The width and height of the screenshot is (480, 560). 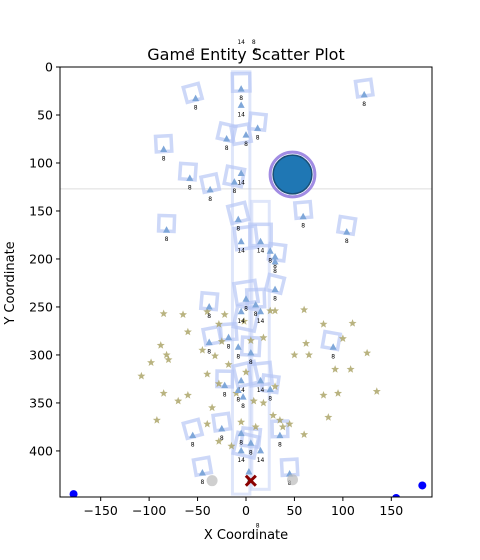 What do you see at coordinates (245, 54) in the screenshot?
I see `chart-title: Game Entity Scatter Plot` at bounding box center [245, 54].